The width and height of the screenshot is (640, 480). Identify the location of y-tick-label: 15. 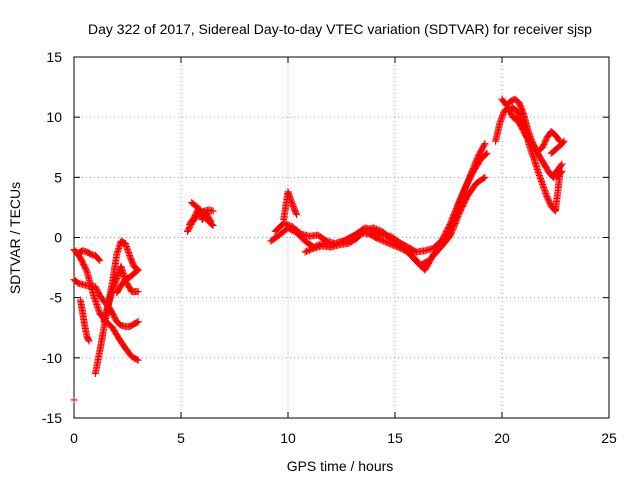
(54, 57).